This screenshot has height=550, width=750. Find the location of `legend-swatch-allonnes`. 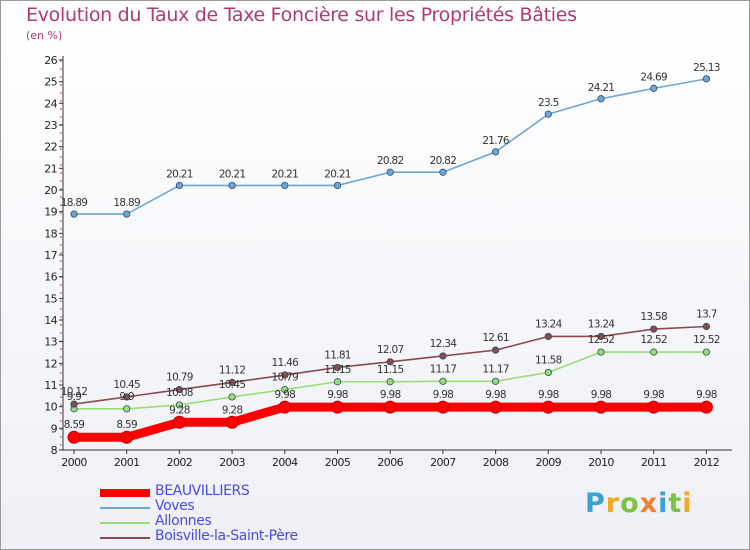

legend-swatch-allonnes is located at coordinates (125, 523).